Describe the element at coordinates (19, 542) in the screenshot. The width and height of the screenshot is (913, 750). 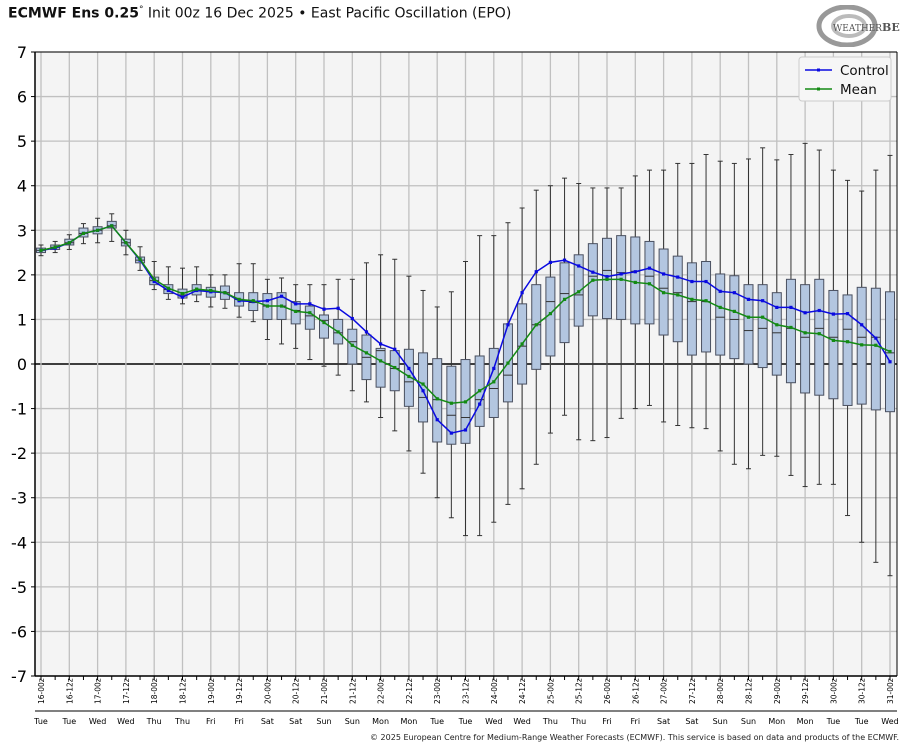
I see `y-tick-label: -4` at that location.